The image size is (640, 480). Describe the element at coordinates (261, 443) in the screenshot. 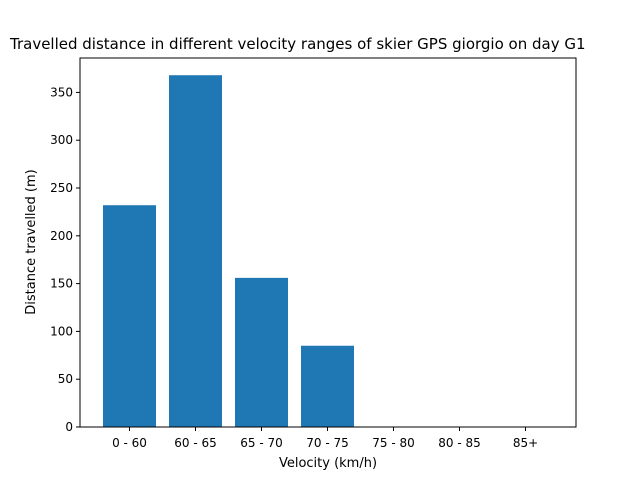

I see `x-tick-label: 65 - 70` at that location.